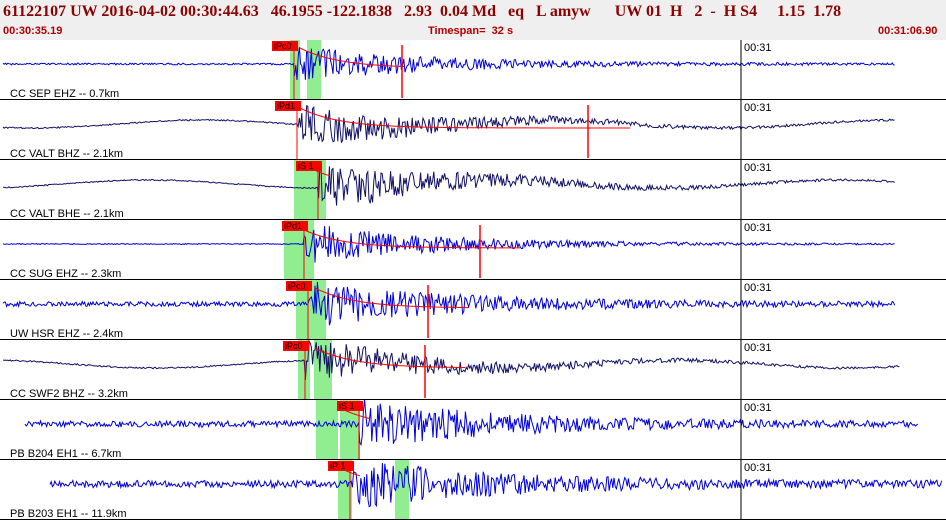  What do you see at coordinates (66, 334) in the screenshot?
I see `channel-label: UW HSR EHZ -- 2.4km` at bounding box center [66, 334].